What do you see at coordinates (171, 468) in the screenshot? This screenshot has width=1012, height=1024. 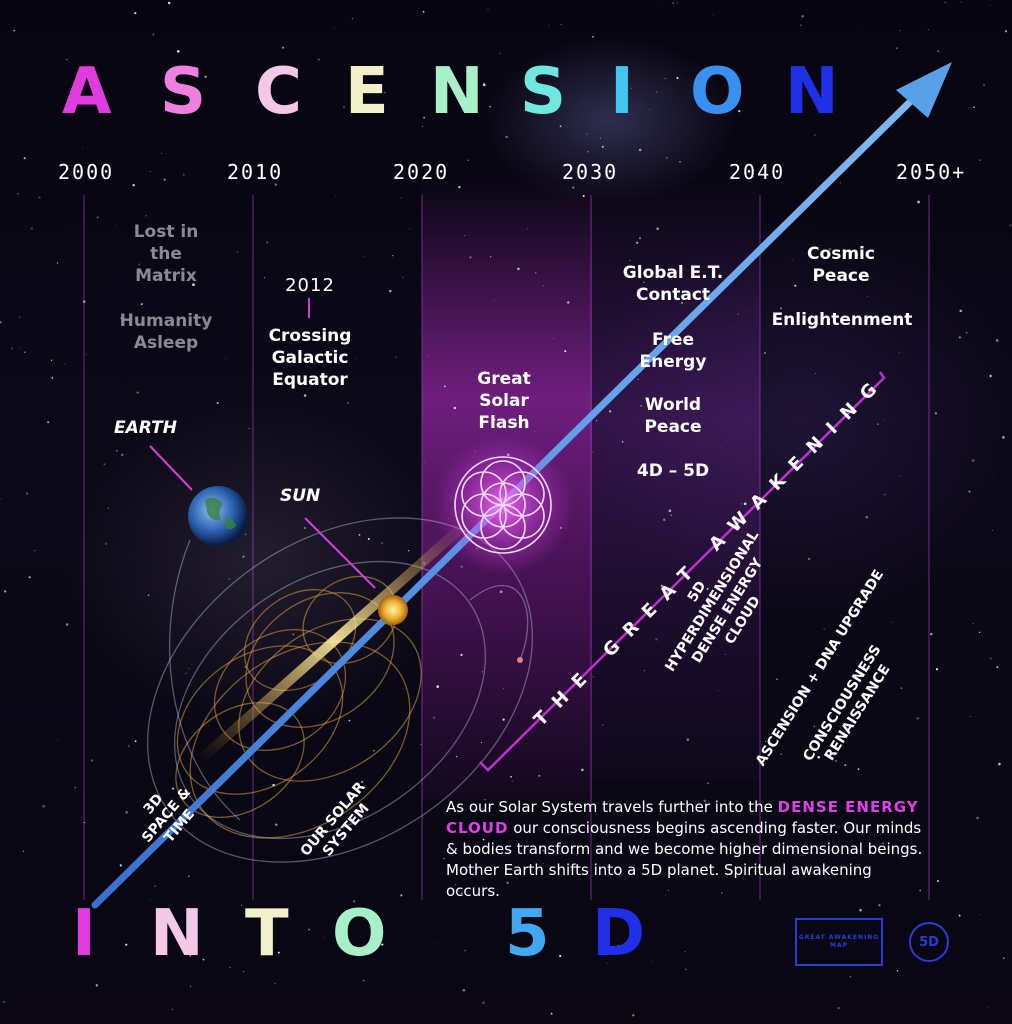 I see `earth-pointer` at bounding box center [171, 468].